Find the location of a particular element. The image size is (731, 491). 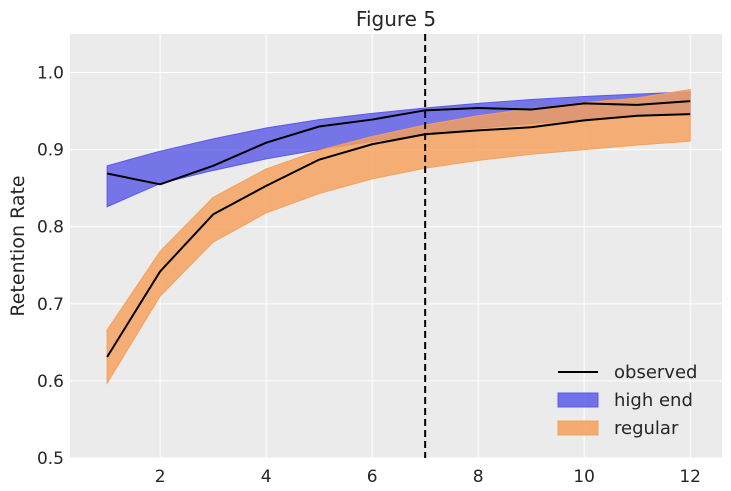

x-tick-labels: 2 4 6 8 10 12 is located at coordinates (428, 477).